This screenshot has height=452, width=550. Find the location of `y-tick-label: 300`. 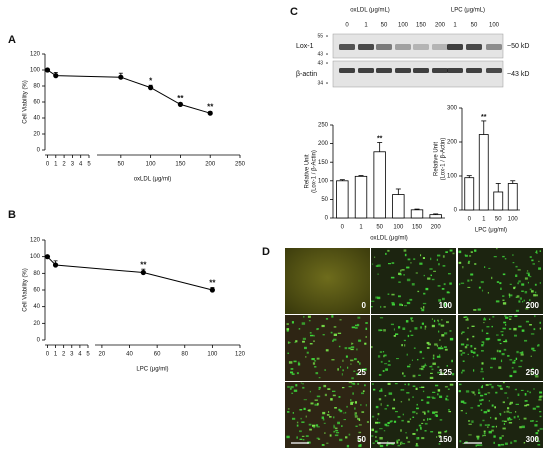

y-tick-label: 300 is located at coordinates (452, 109).